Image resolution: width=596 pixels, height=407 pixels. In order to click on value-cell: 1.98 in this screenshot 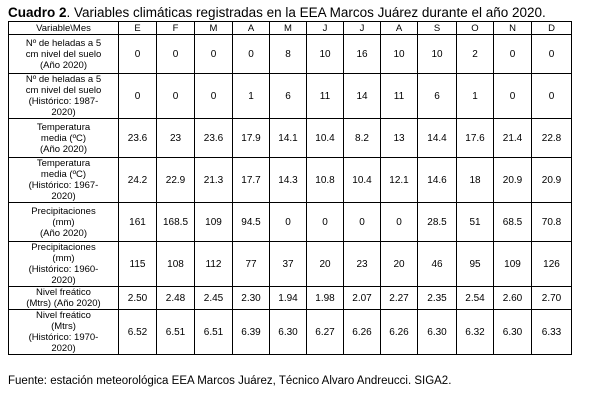, I will do `click(325, 298)`.